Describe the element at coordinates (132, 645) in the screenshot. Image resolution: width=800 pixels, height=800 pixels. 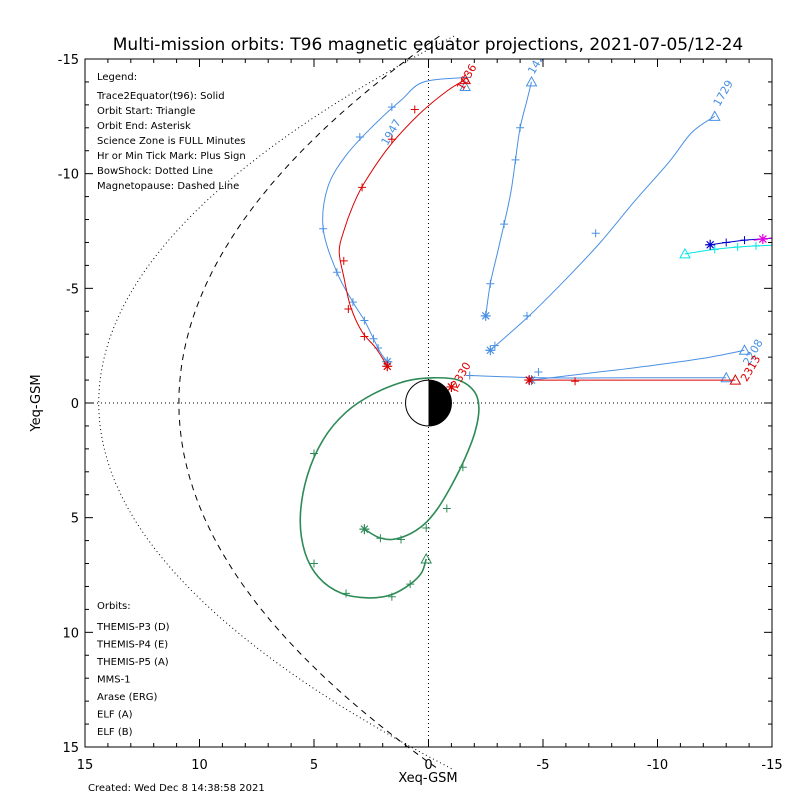
I see `orbits-legend-entry: THEMIS-P4 (E)` at that location.